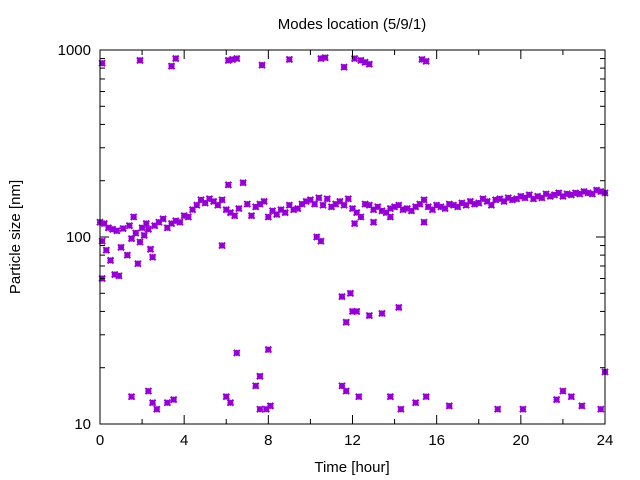 This screenshot has height=480, width=640. Describe the element at coordinates (82, 424) in the screenshot. I see `y-tick-label: 10` at that location.